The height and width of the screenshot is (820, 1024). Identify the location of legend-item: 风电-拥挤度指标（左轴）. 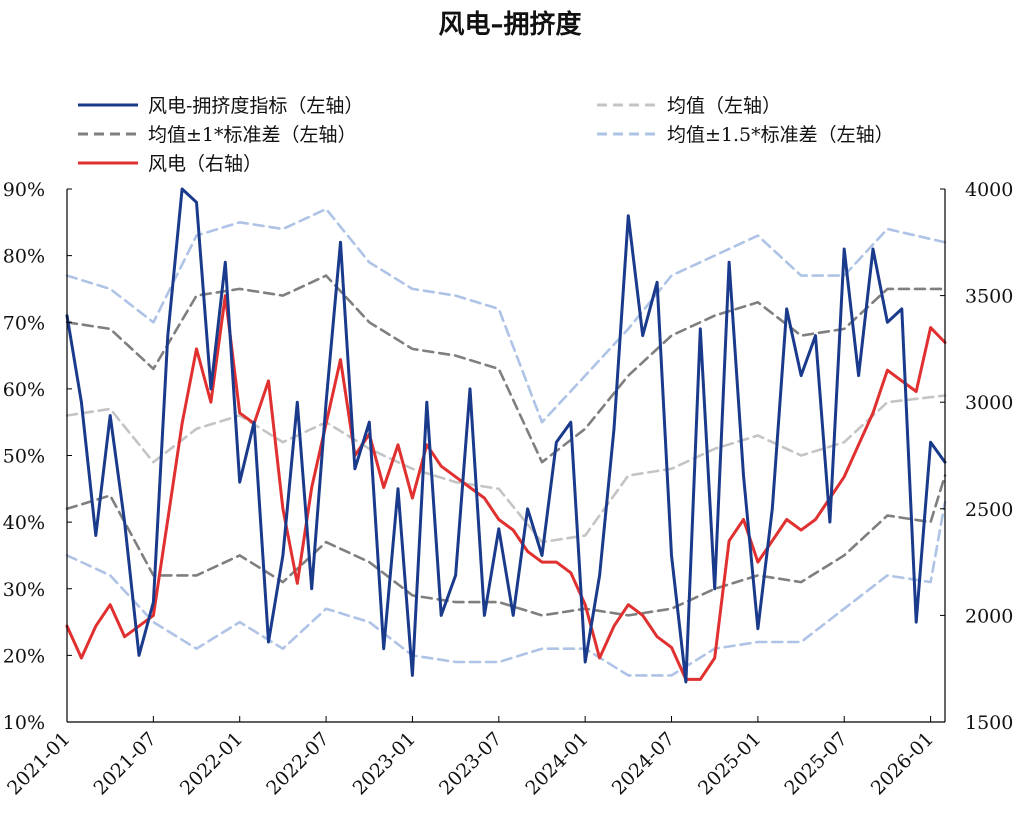
(220, 106).